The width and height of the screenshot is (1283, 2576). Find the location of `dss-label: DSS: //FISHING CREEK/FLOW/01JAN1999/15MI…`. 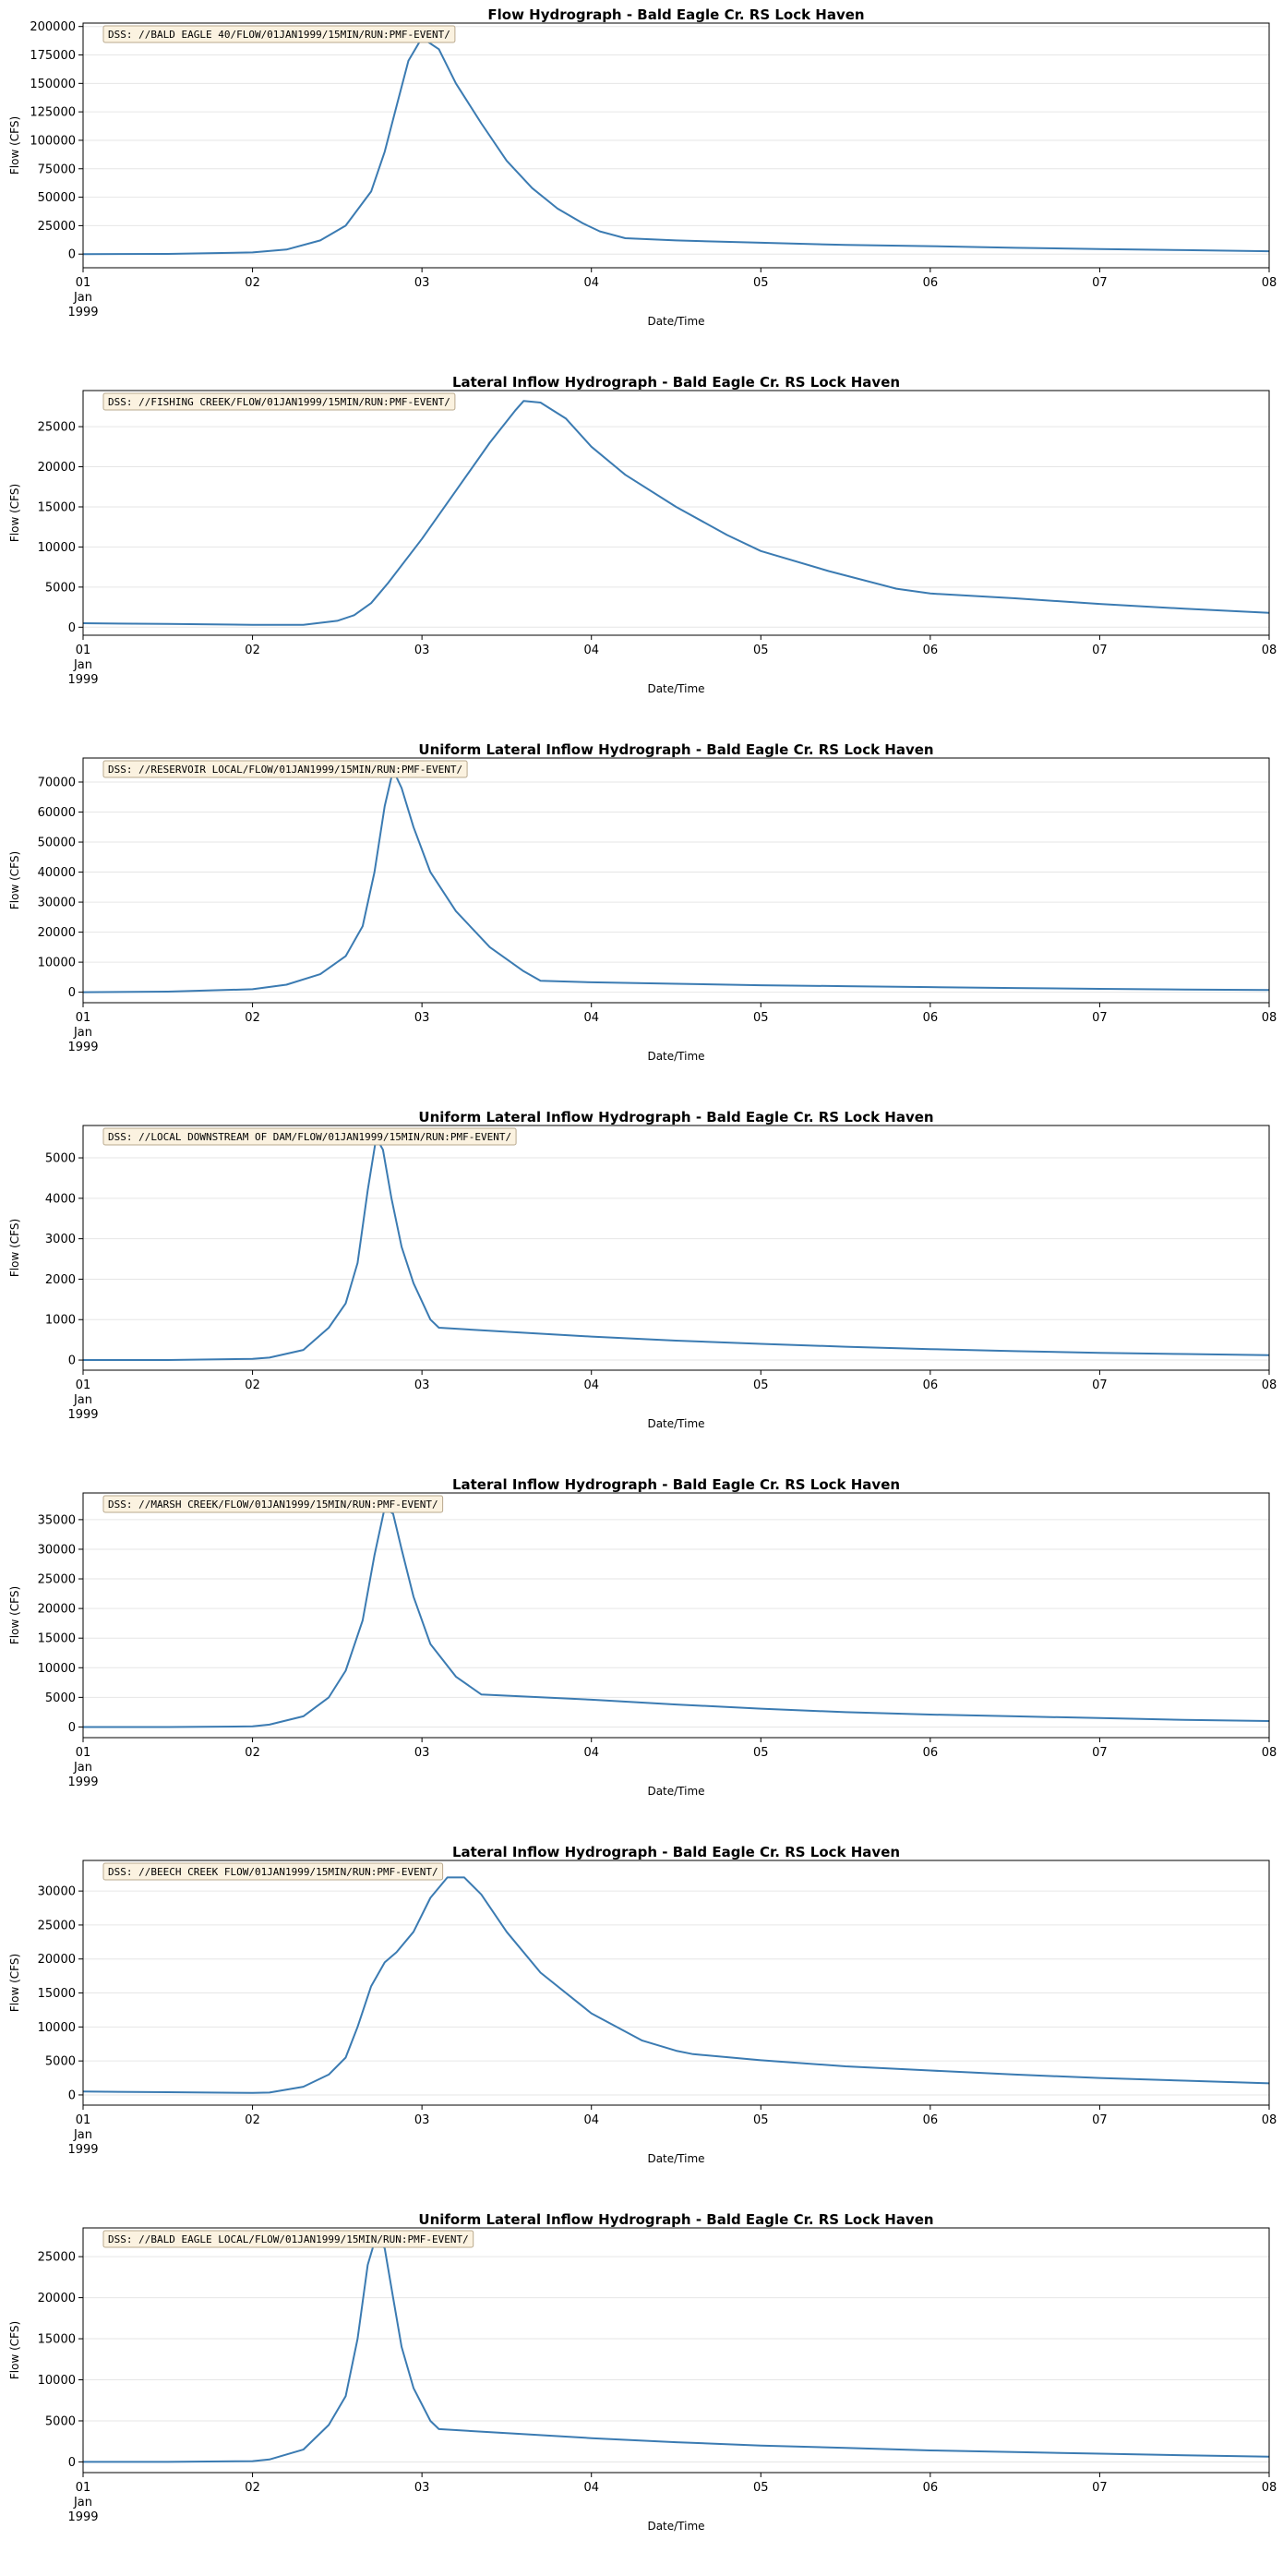

dss-label: DSS: //FISHING CREEK/FLOW/01JAN1999/15MI… is located at coordinates (279, 402).